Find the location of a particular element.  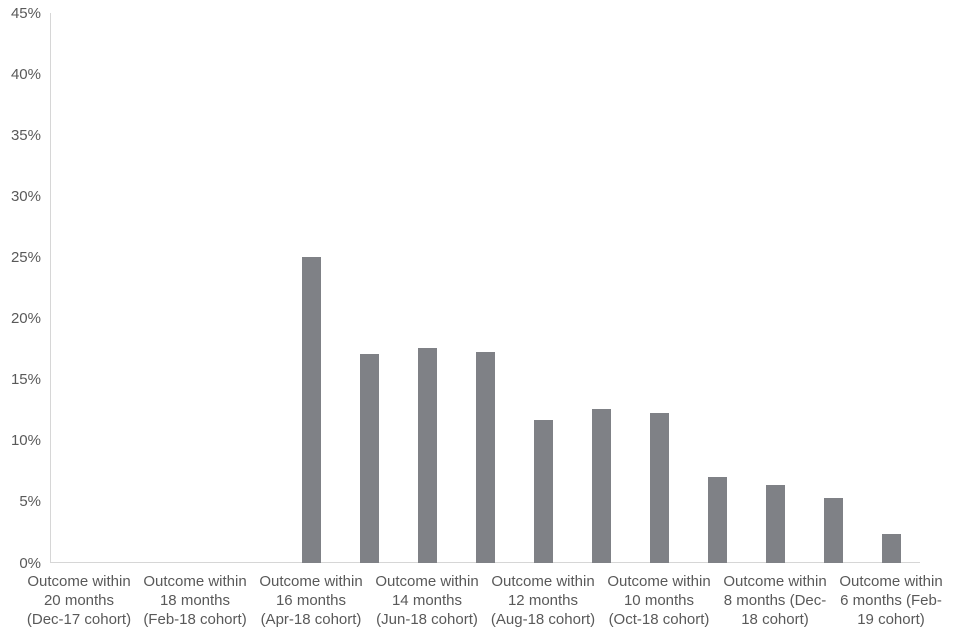

x-tick-label: Outcome within 16 months (Apr-18 cohort) is located at coordinates (311, 600).